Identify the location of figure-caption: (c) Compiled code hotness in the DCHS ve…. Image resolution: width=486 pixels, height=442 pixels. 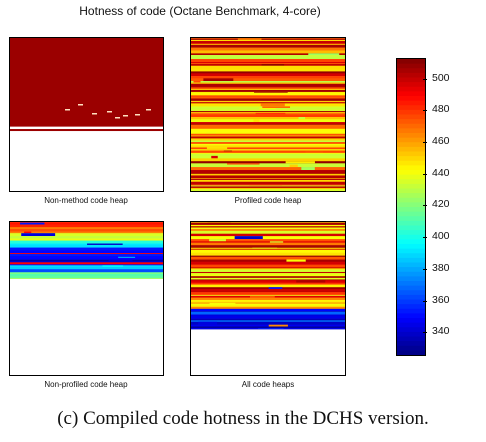
(243, 418).